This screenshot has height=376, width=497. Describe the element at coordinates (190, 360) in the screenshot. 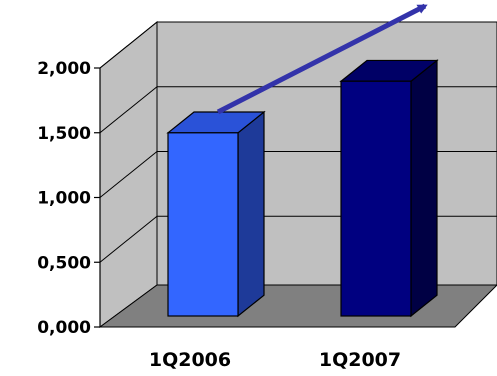

I see `x-category-label: 1Q2006` at that location.